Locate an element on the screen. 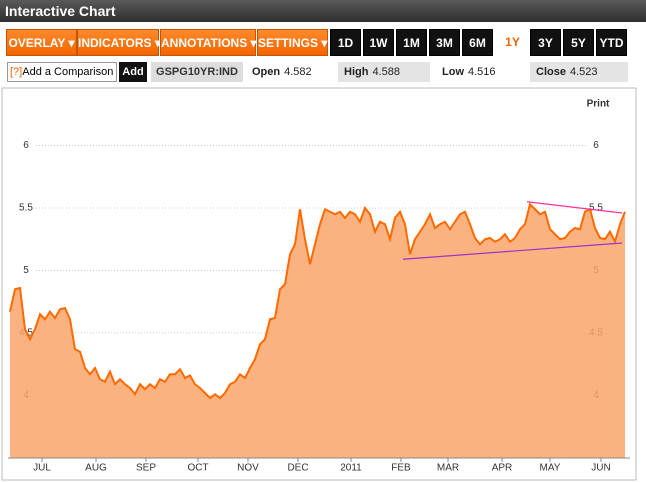 The height and width of the screenshot is (483, 646). quote-value: 4.516 is located at coordinates (482, 72).